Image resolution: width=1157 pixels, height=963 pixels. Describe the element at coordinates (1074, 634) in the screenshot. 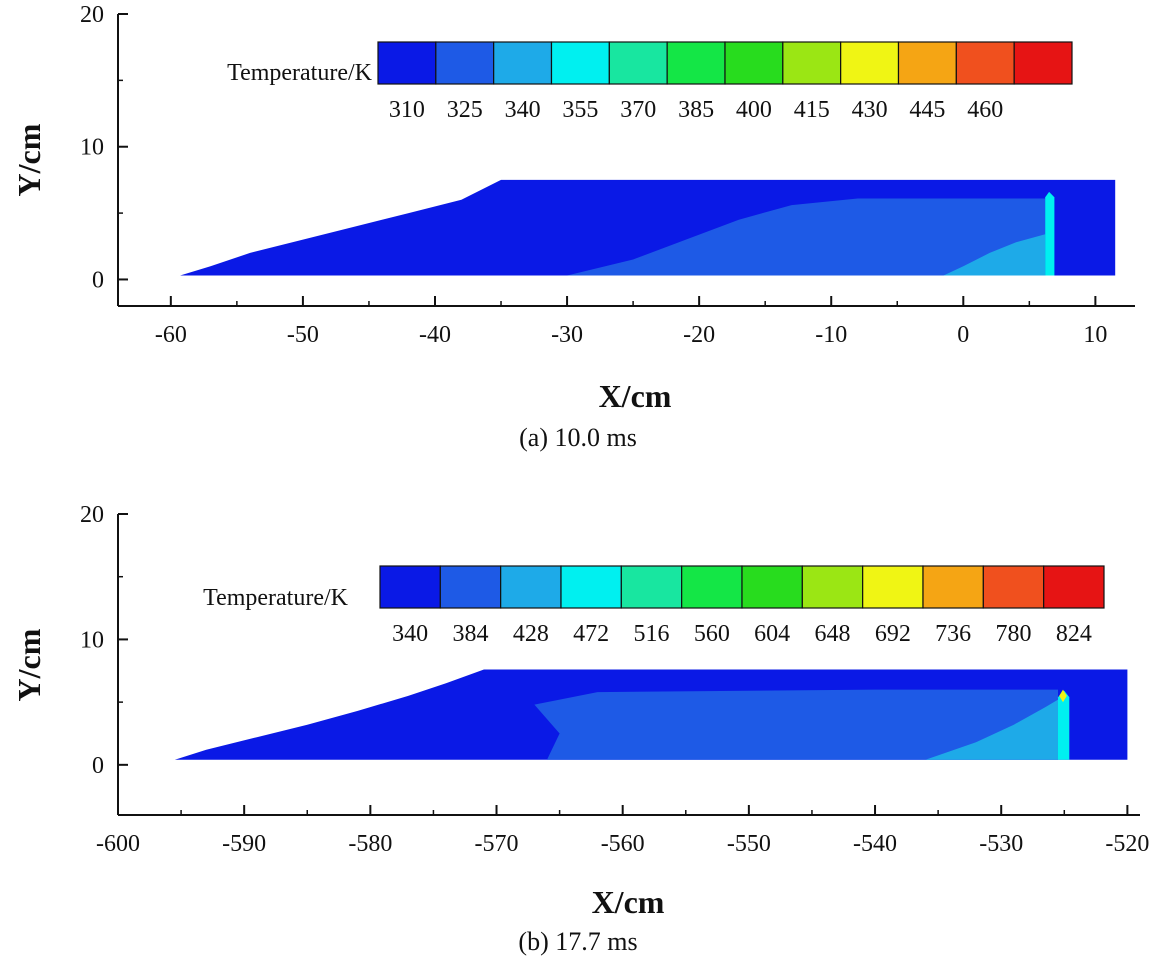

I see `colorbar-tick-label: 824` at that location.